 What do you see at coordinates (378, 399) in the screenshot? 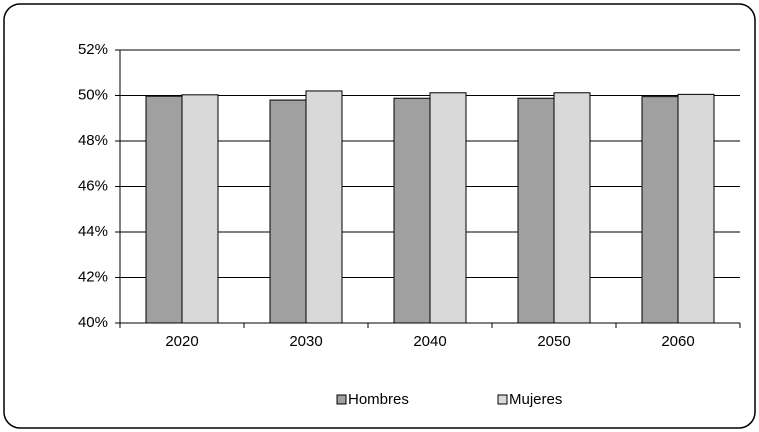
I see `legend-label: Hombres` at bounding box center [378, 399].